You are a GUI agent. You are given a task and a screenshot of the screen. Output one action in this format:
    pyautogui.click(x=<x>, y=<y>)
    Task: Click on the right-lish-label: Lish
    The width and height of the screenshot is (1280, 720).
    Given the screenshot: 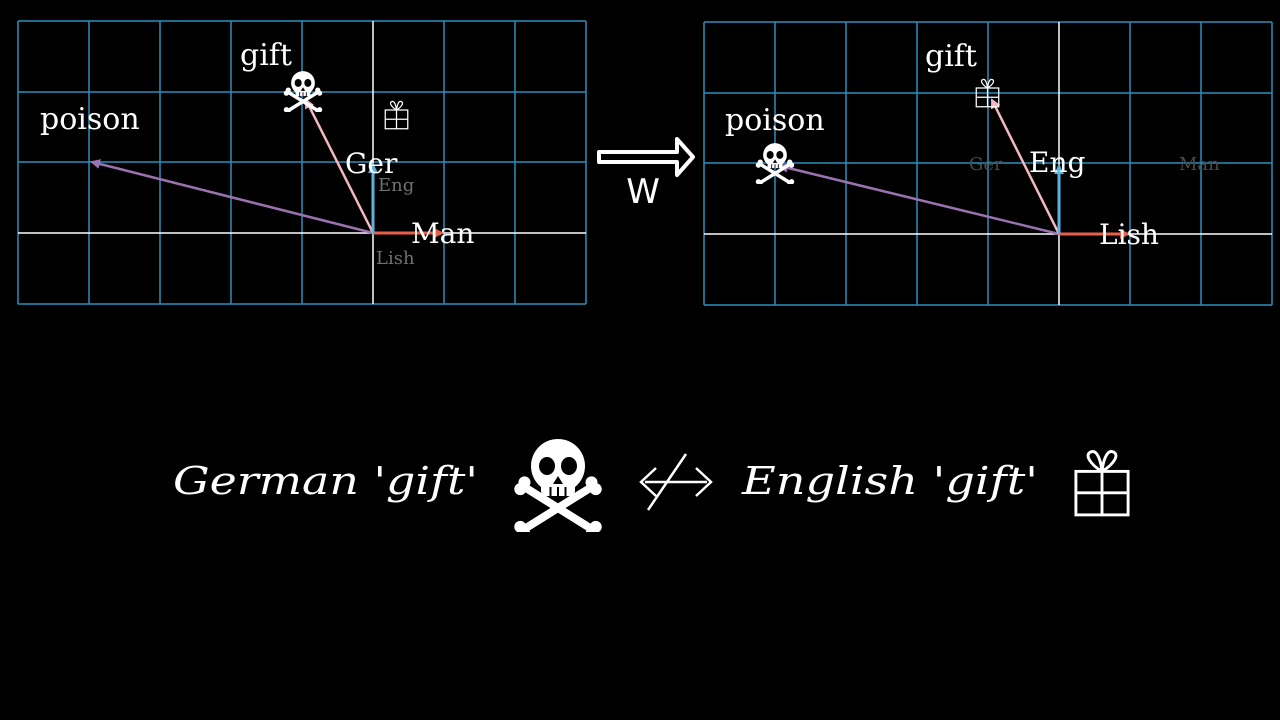 What is the action you would take?
    pyautogui.click(x=1129, y=234)
    